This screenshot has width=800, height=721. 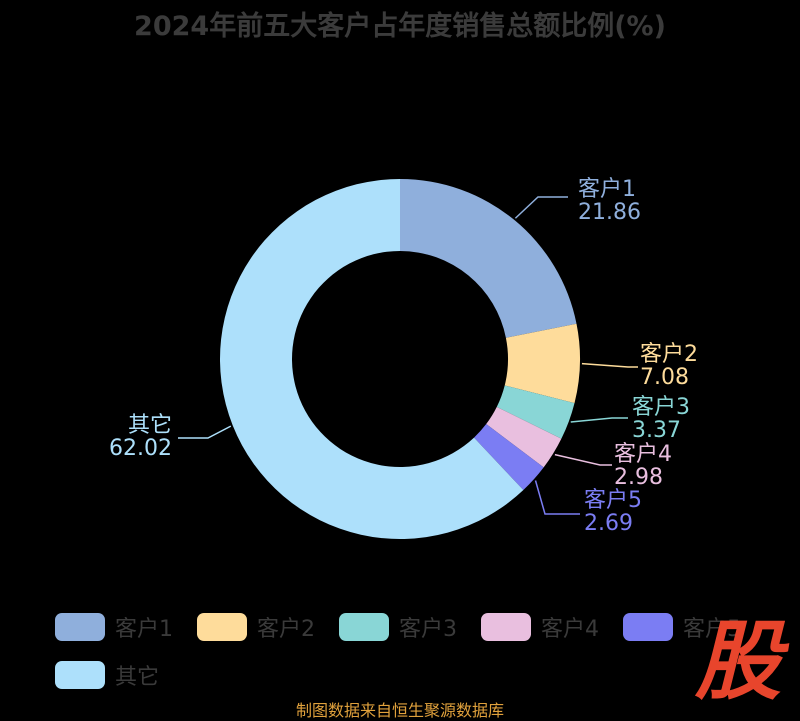 I want to click on slice-label-value-3: 3.37, so click(x=656, y=430).